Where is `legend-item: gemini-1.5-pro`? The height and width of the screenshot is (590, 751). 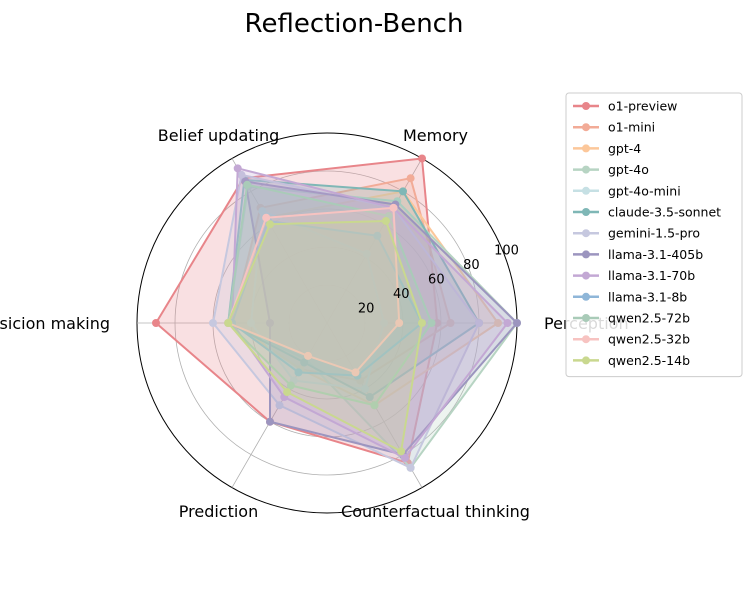
legend-item: gemini-1.5-pro is located at coordinates (636, 233).